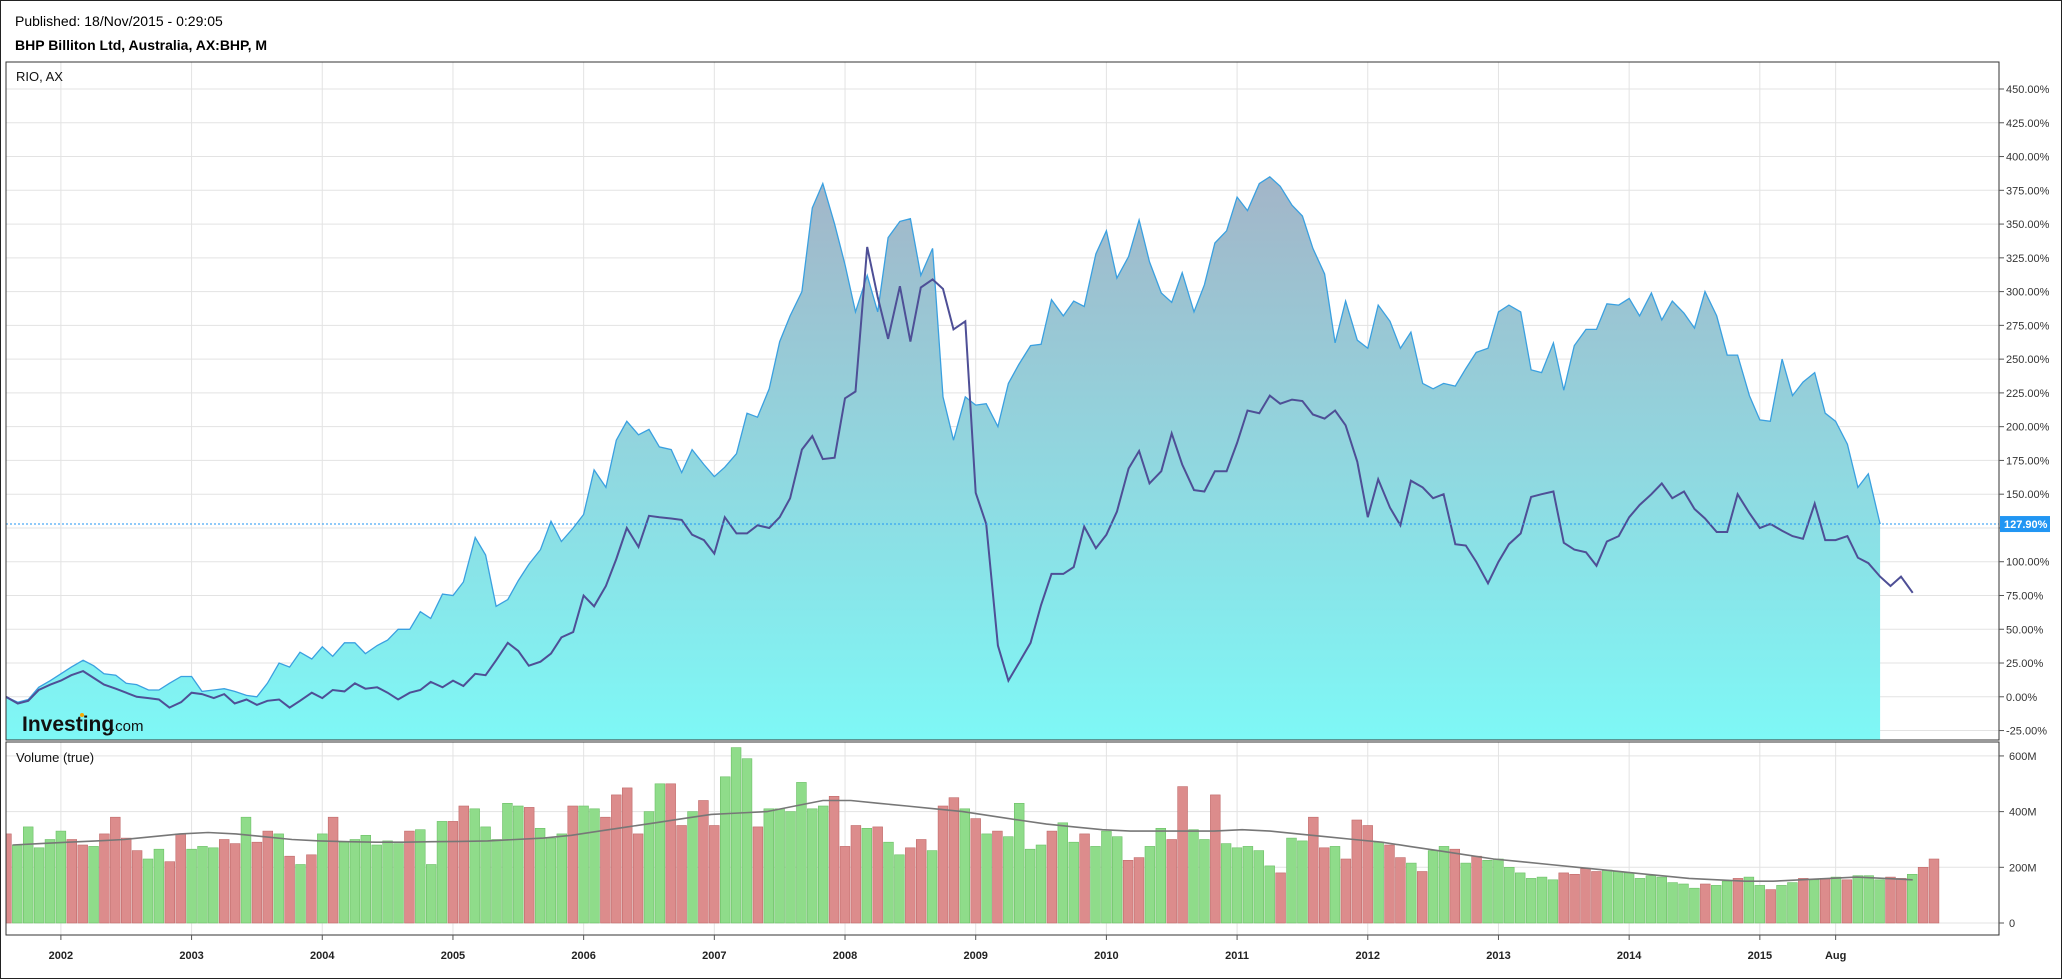 This screenshot has height=979, width=2062. I want to click on price-y-tick-label: 450.00%, so click(2028, 90).